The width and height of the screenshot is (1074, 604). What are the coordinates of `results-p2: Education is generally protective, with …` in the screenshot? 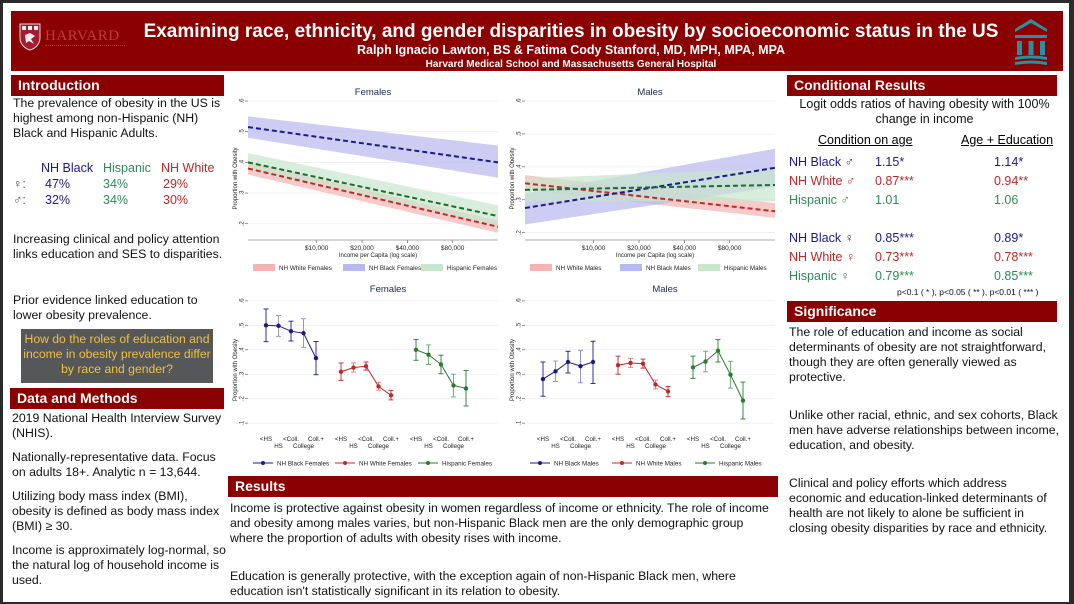 It's located at (483, 583).